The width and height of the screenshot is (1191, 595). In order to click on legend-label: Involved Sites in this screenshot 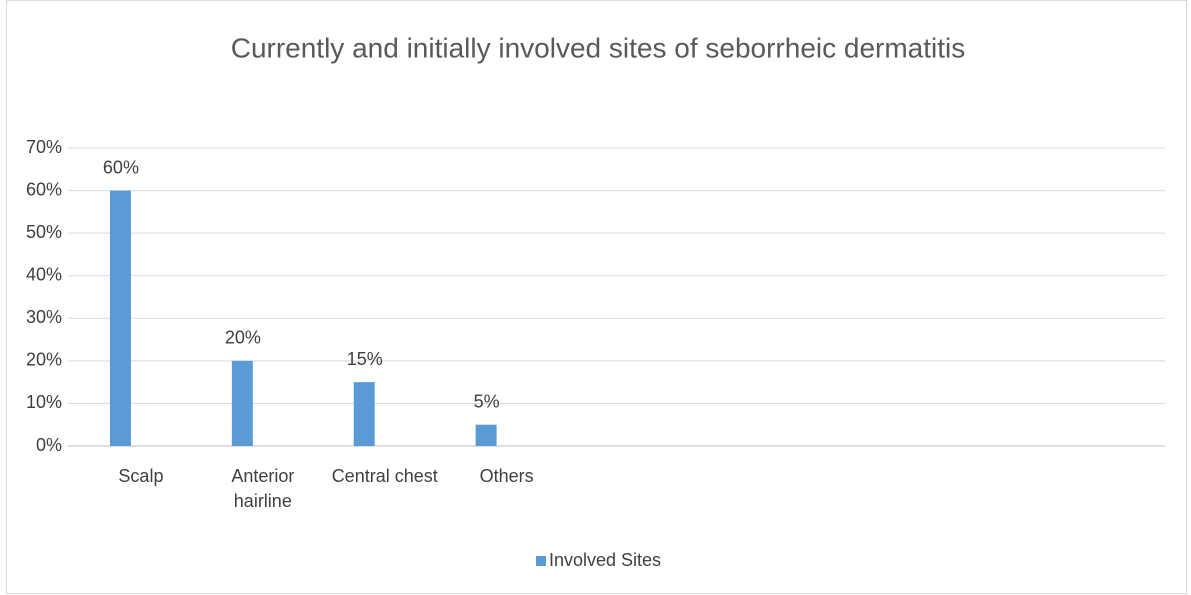, I will do `click(605, 560)`.